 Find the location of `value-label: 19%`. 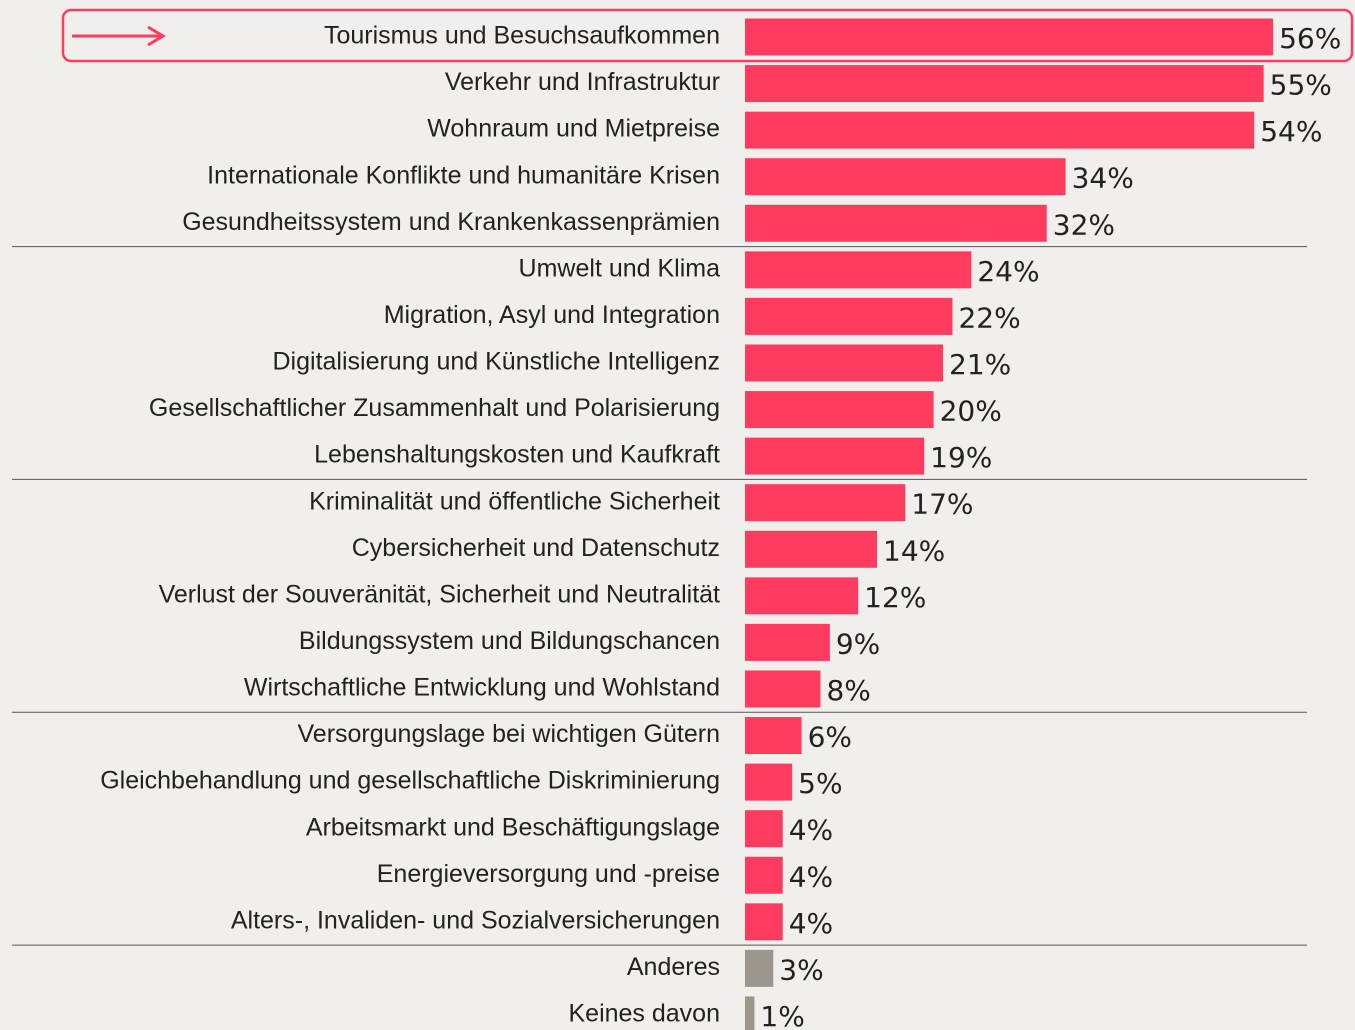

value-label: 19% is located at coordinates (961, 457).